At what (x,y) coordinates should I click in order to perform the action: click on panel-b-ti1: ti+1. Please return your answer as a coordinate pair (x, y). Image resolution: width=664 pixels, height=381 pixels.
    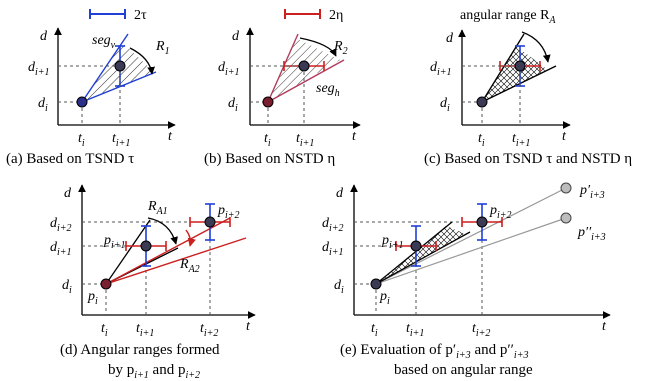
    Looking at the image, I should click on (305, 140).